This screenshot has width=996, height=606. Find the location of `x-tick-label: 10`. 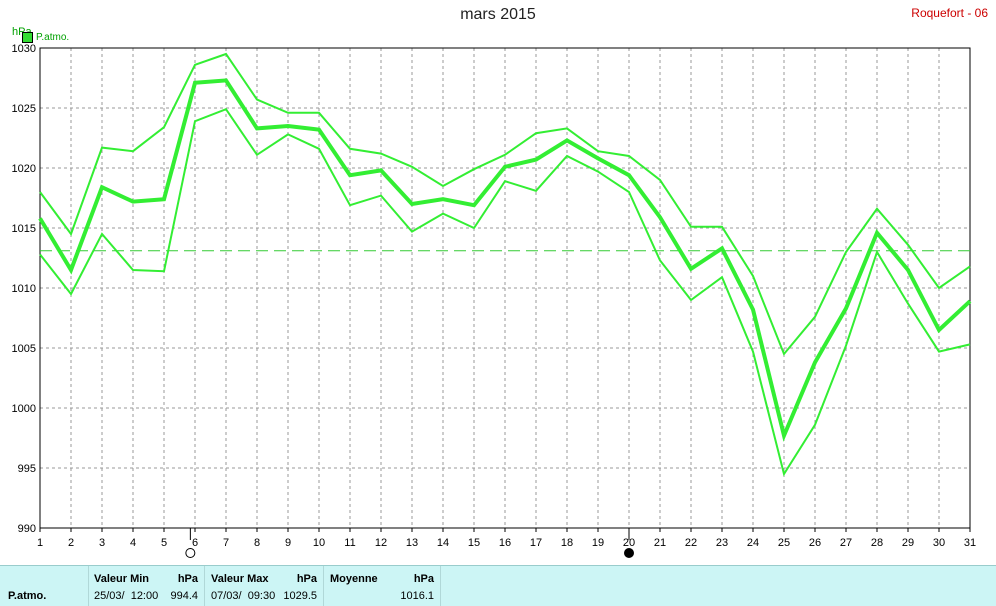

x-tick-label: 10 is located at coordinates (319, 543).